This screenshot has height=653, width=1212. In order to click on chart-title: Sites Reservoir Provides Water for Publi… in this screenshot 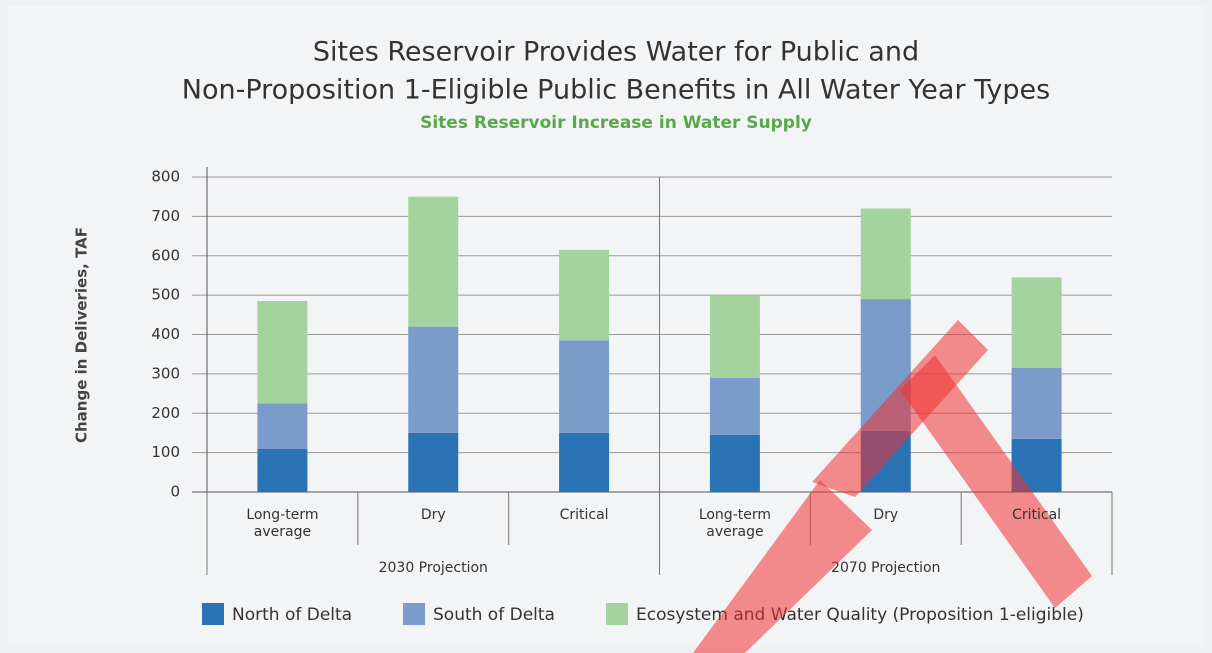, I will do `click(616, 52)`.